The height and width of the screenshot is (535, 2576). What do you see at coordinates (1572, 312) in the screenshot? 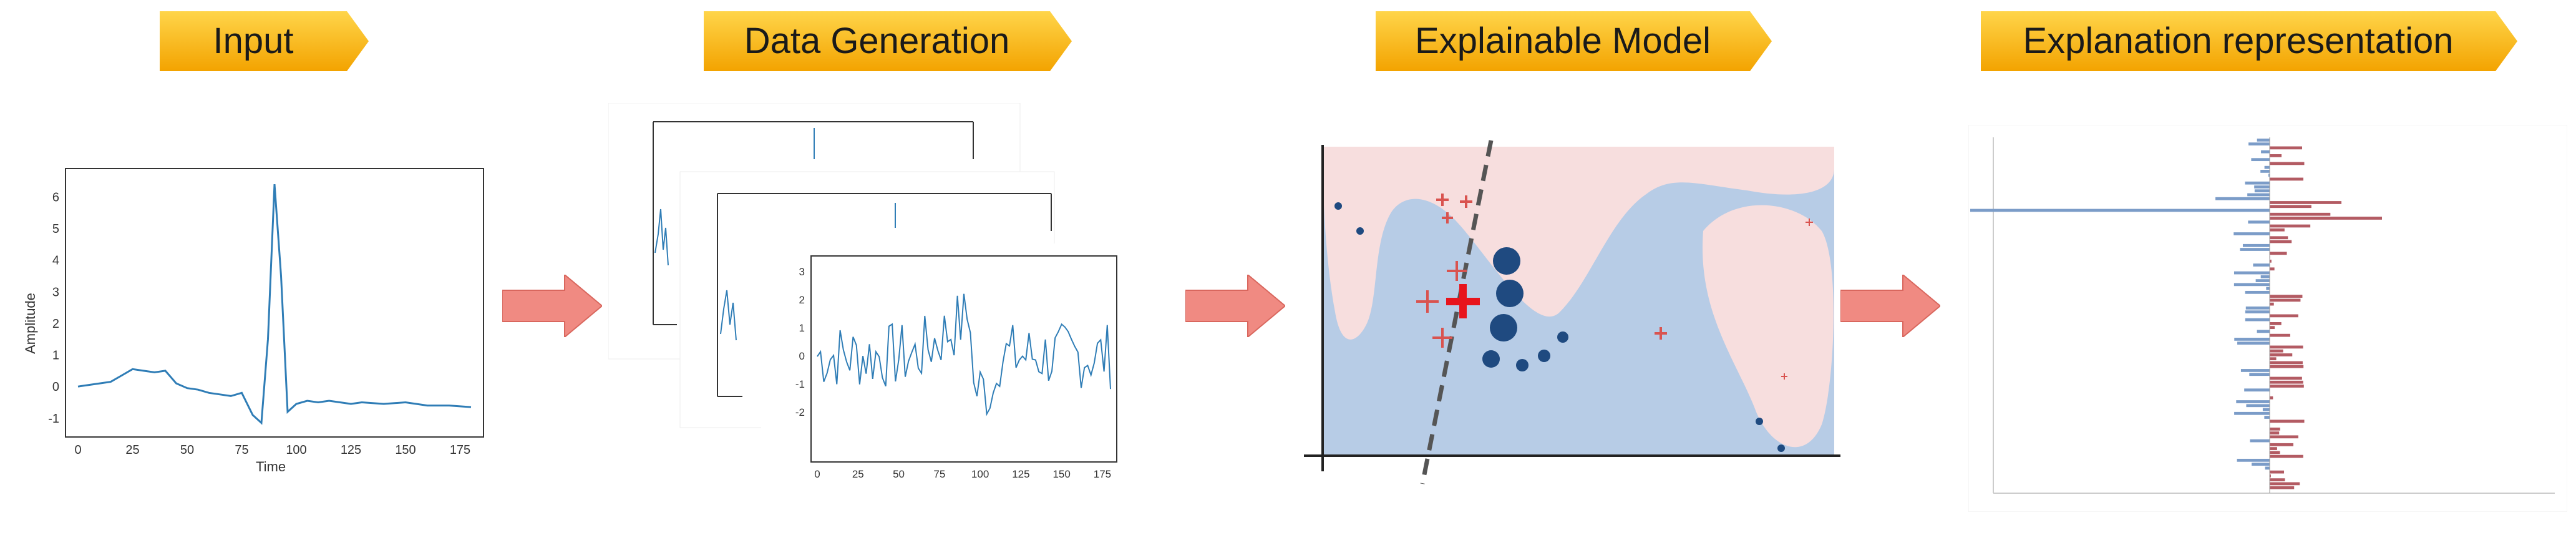
I see `decision-boundary-diagram` at bounding box center [1572, 312].